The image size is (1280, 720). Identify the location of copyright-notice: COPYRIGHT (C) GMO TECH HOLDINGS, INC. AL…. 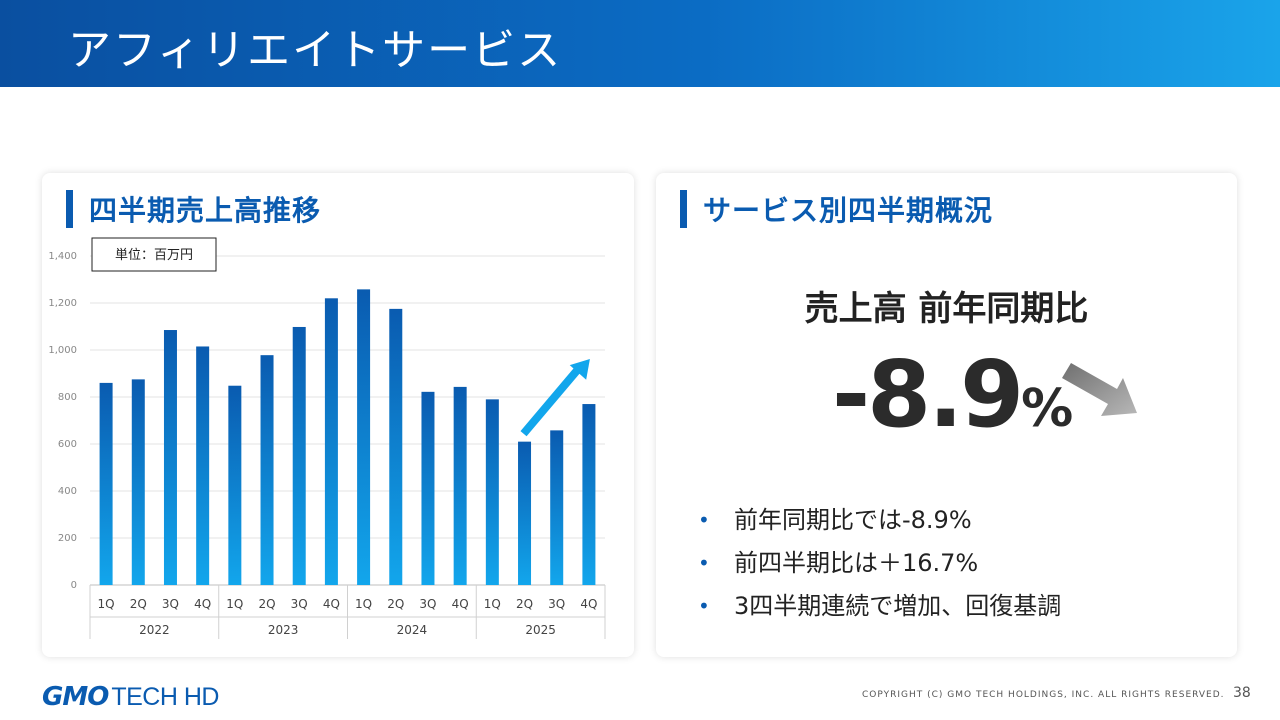
(1043, 695).